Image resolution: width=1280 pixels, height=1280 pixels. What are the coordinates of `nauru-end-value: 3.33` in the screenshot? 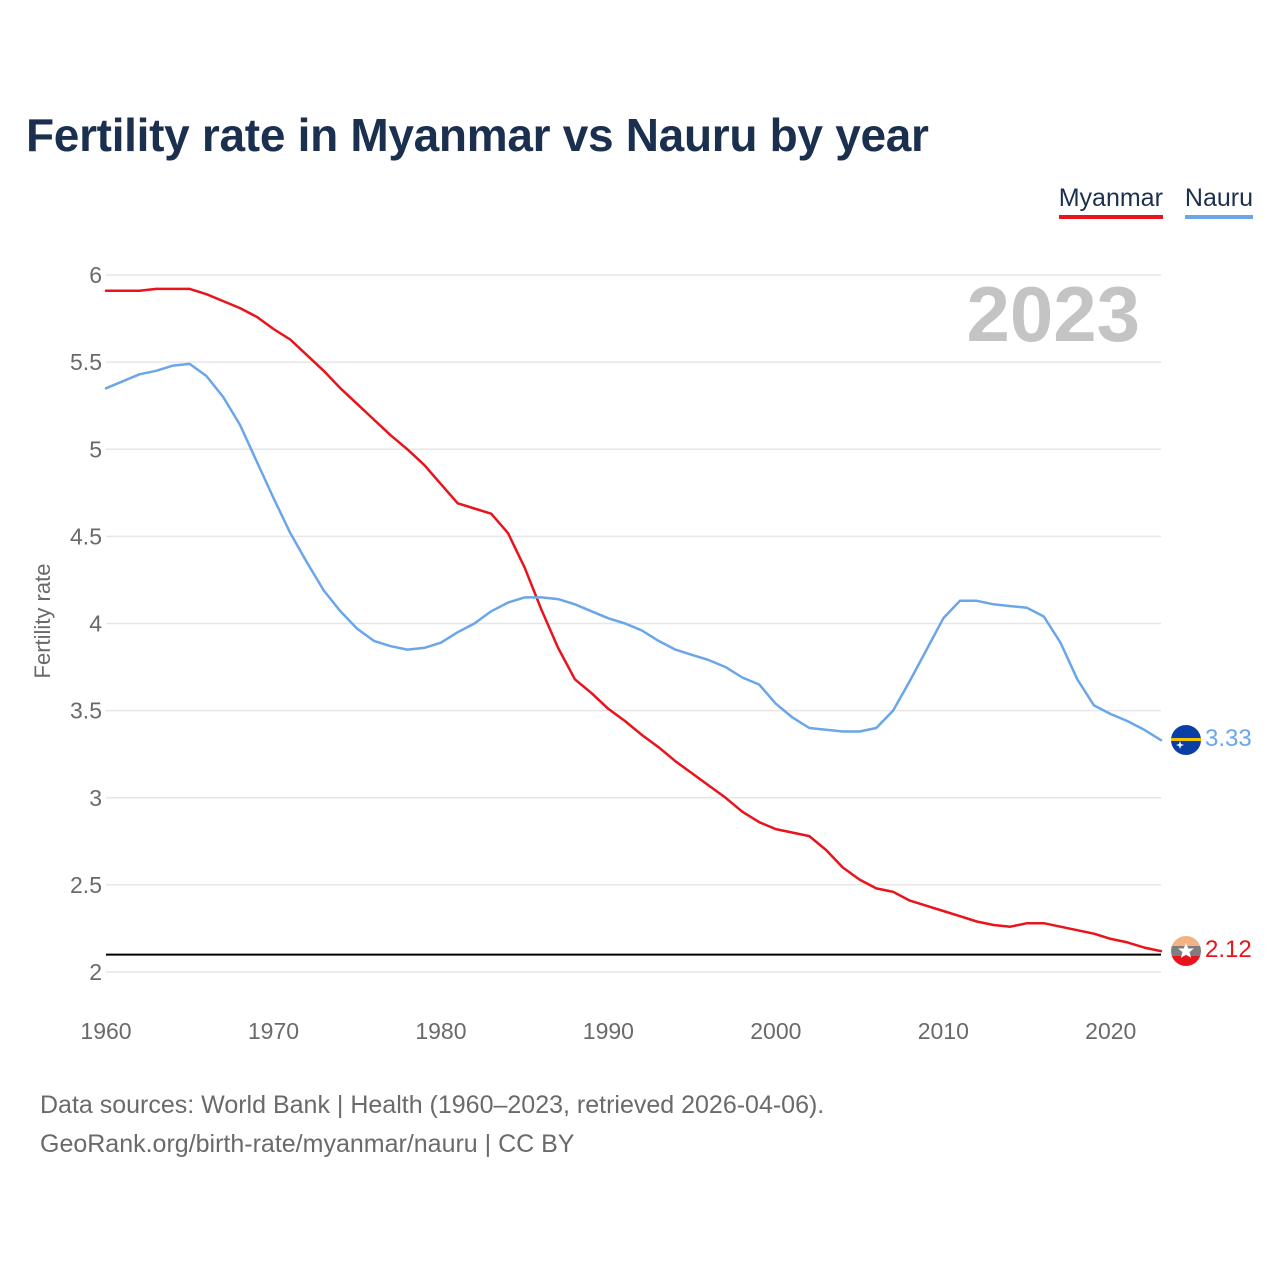 It's located at (1228, 738).